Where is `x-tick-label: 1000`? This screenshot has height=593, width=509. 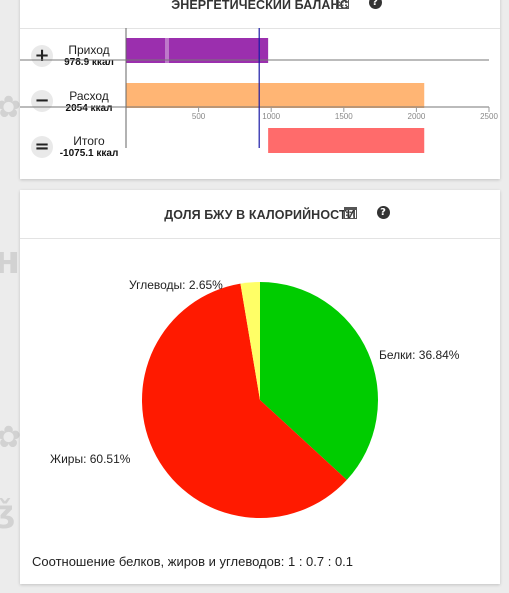
x-tick-label: 1000 is located at coordinates (271, 116).